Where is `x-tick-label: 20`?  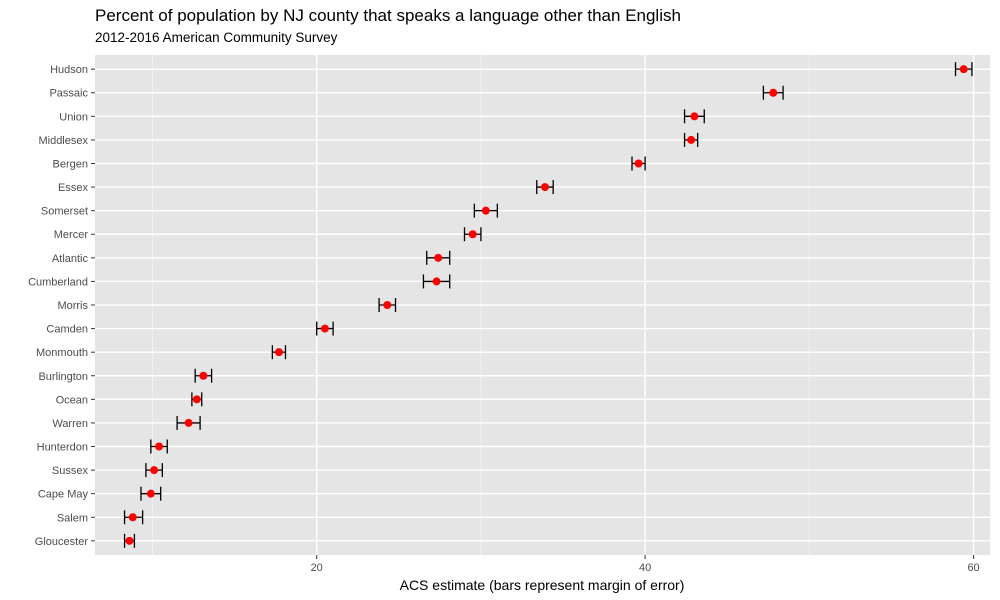
x-tick-label: 20 is located at coordinates (317, 568).